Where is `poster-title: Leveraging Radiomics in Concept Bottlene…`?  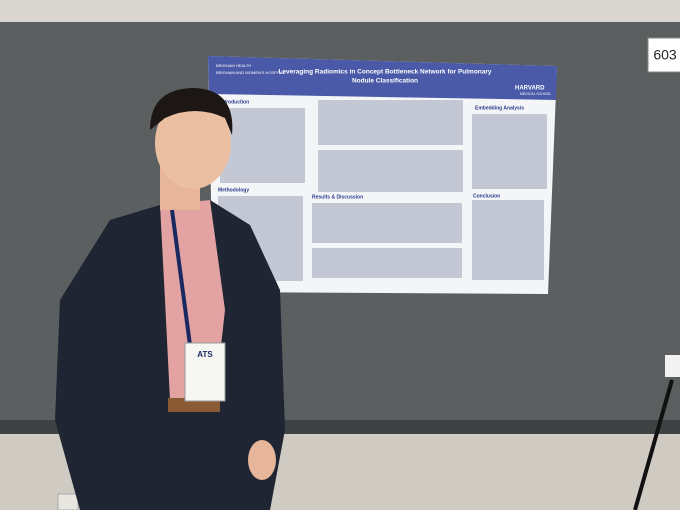 poster-title: Leveraging Radiomics in Concept Bottlene… is located at coordinates (384, 72).